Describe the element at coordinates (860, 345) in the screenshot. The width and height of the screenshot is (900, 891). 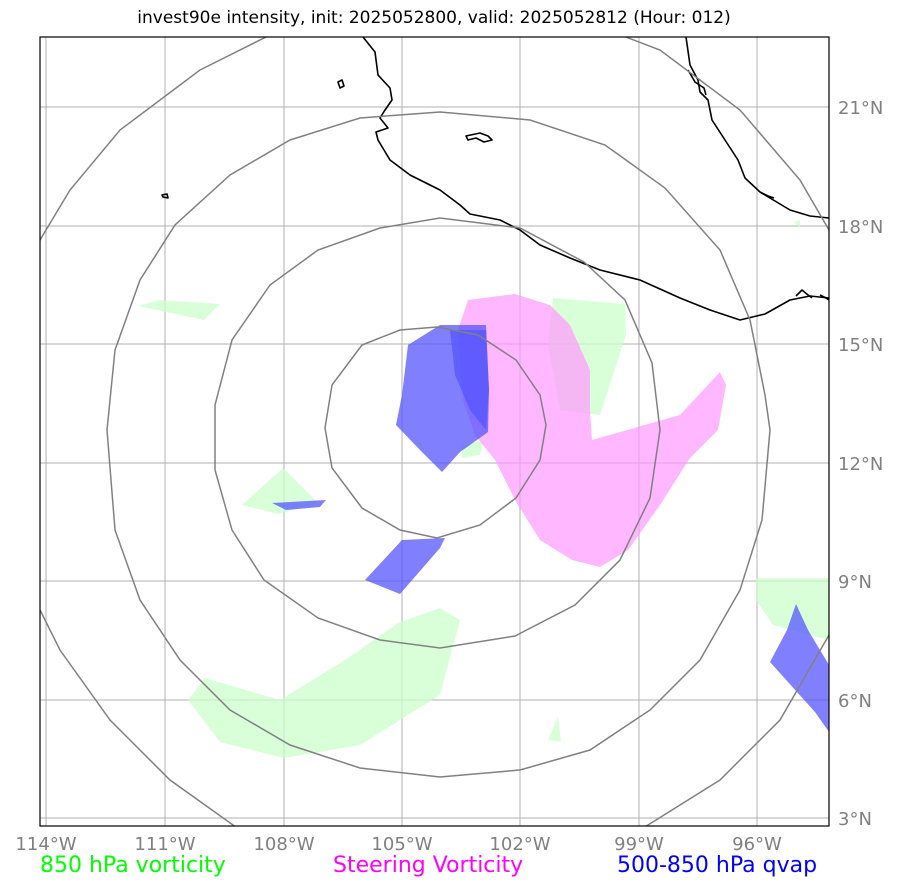
I see `lat-tick-label: 15°N` at that location.